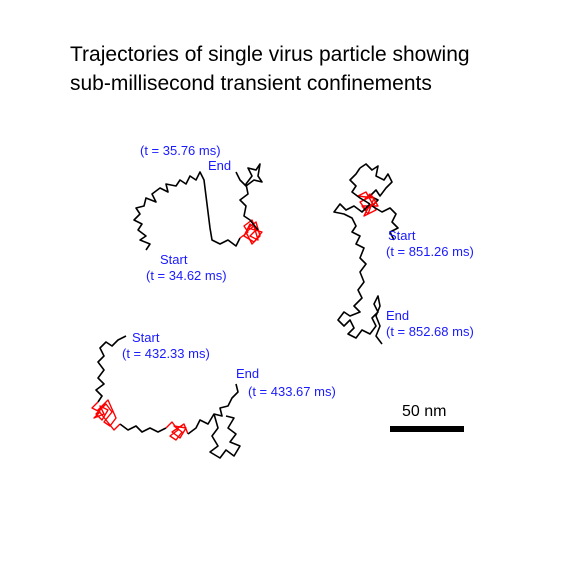 The width and height of the screenshot is (570, 570). I want to click on trajectory-1-path-tail, so click(249, 197).